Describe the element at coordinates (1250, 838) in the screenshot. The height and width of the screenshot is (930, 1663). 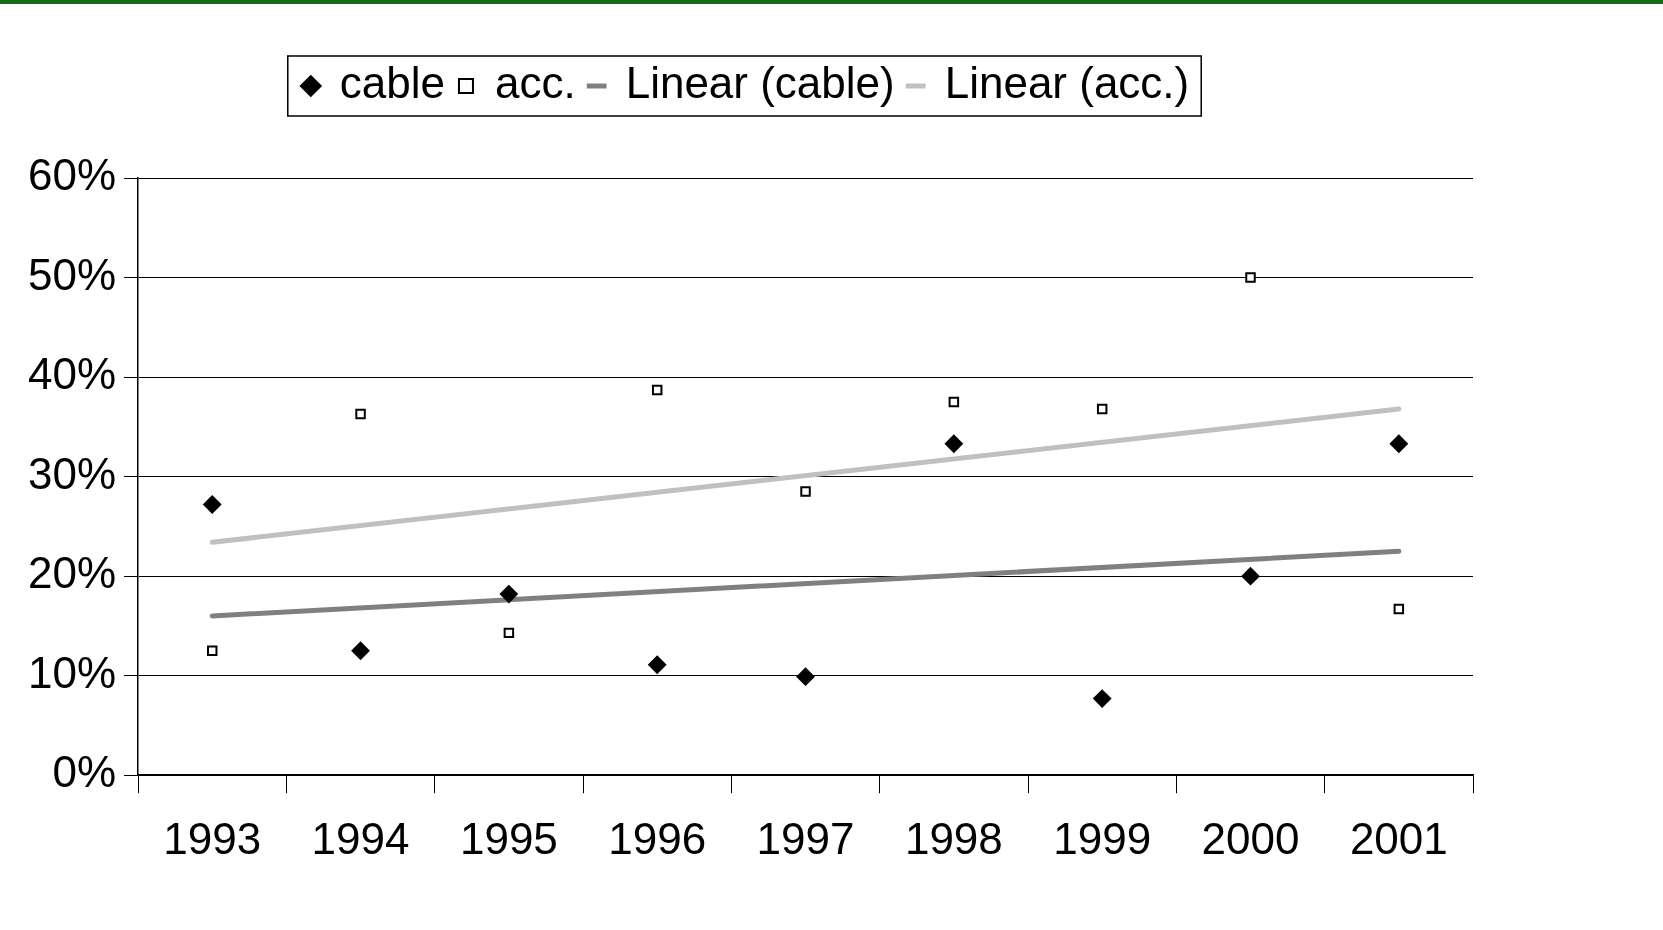
I see `x-tick-label: 2000` at that location.